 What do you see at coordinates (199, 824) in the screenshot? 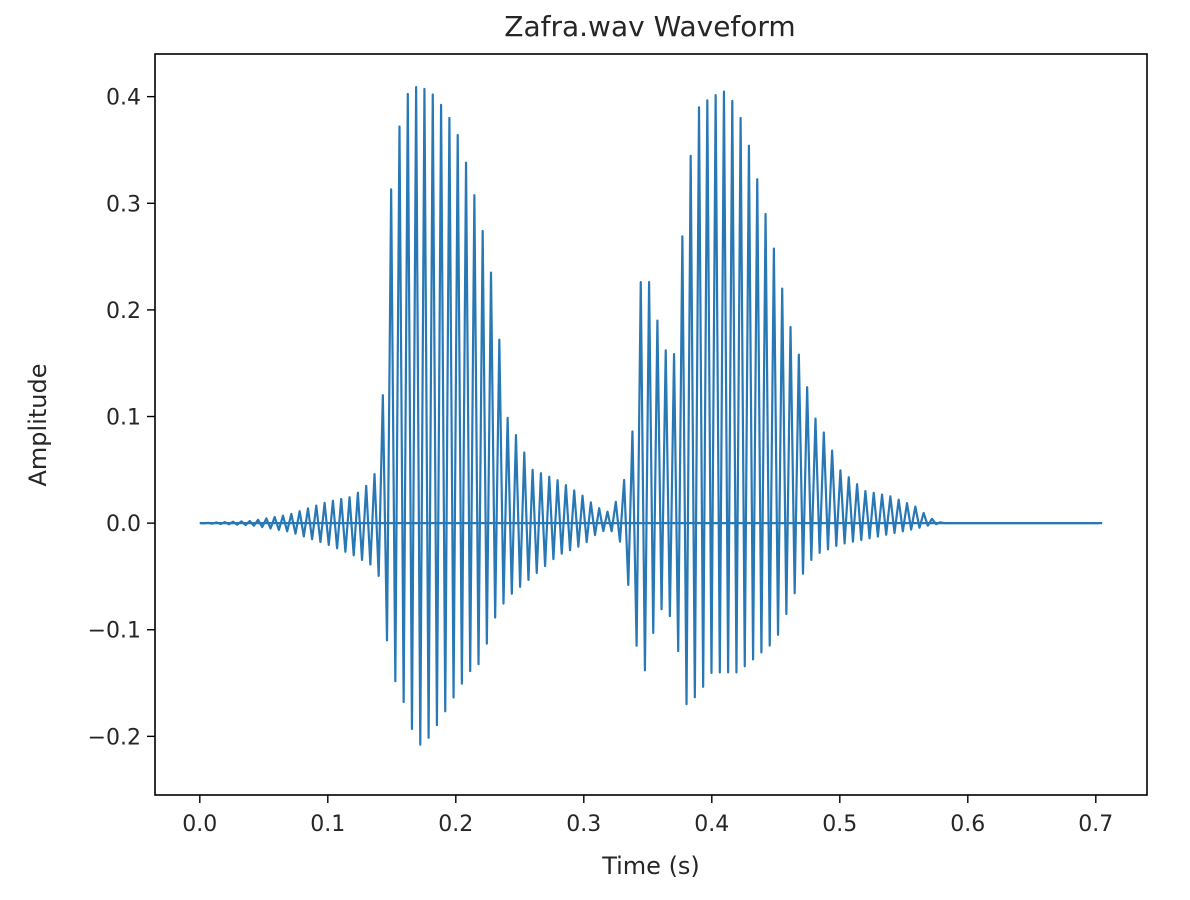
I see `x-tick-label: 0.0` at bounding box center [199, 824].